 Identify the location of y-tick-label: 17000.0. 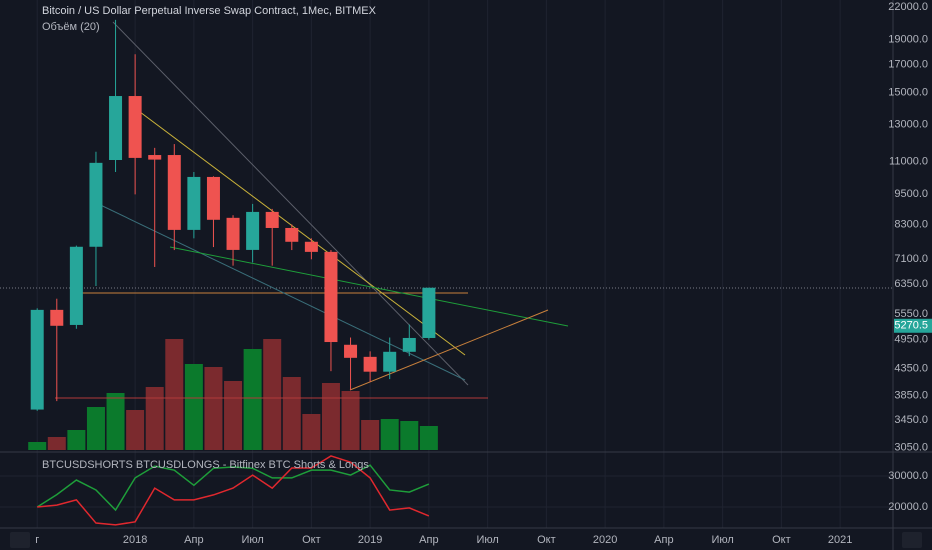
(908, 64).